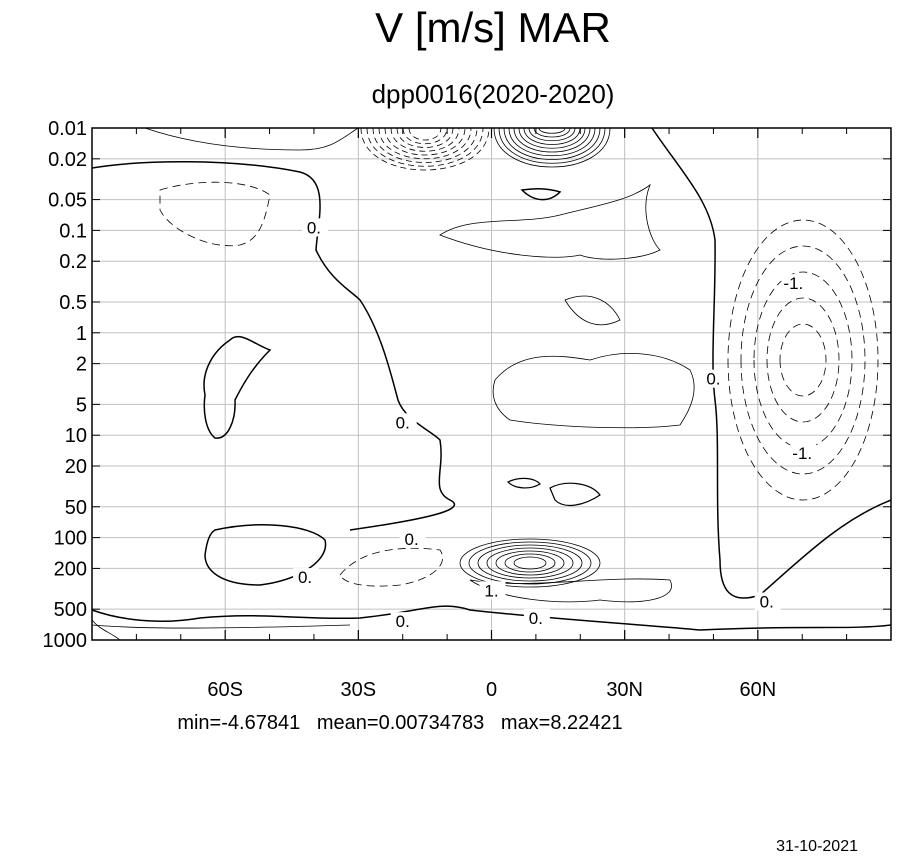 This screenshot has width=901, height=861. What do you see at coordinates (81, 334) in the screenshot?
I see `y-tick-label: 1` at bounding box center [81, 334].